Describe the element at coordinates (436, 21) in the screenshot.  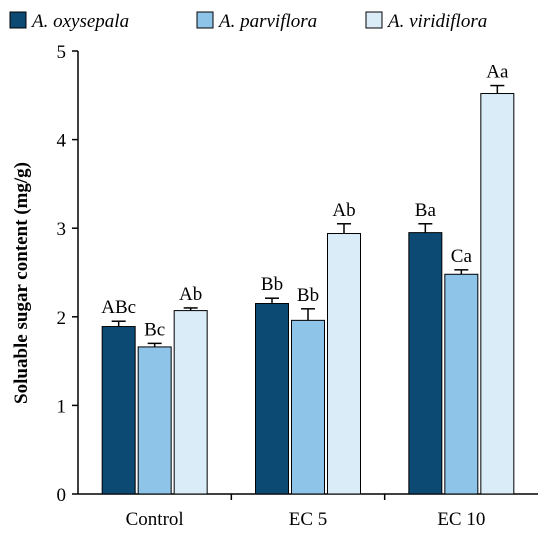
I see `legend-entry: A. viridiflora` at that location.